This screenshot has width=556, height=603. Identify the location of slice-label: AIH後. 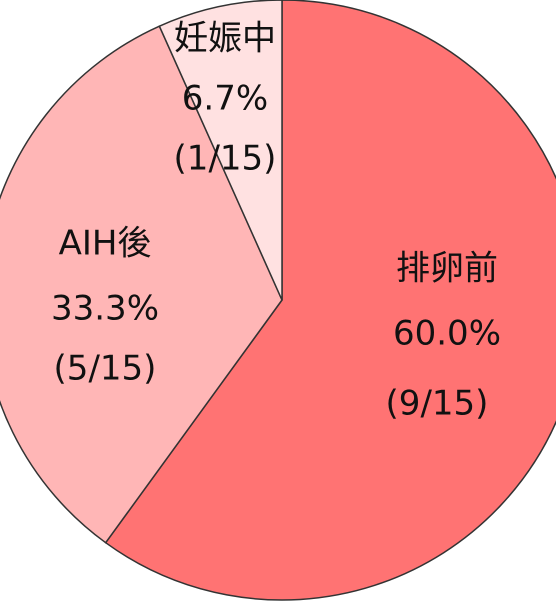
(105, 244).